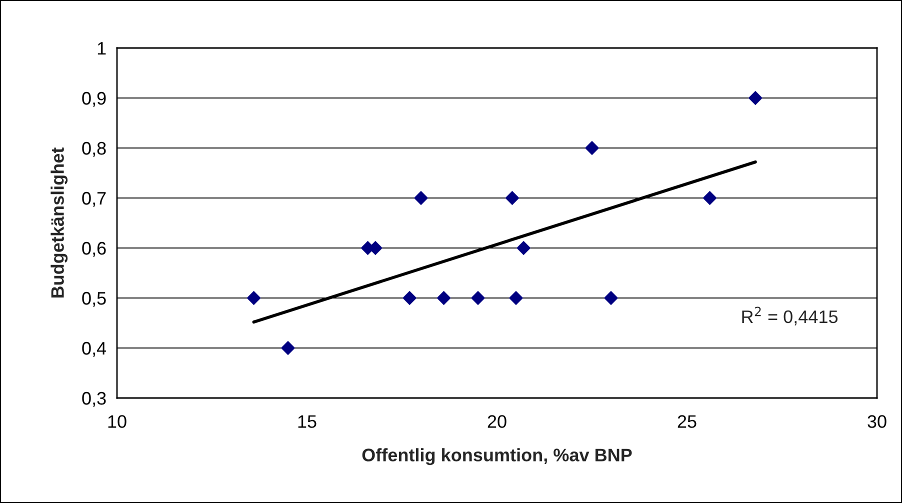 The height and width of the screenshot is (503, 902). I want to click on x-tick-label: 20, so click(497, 421).